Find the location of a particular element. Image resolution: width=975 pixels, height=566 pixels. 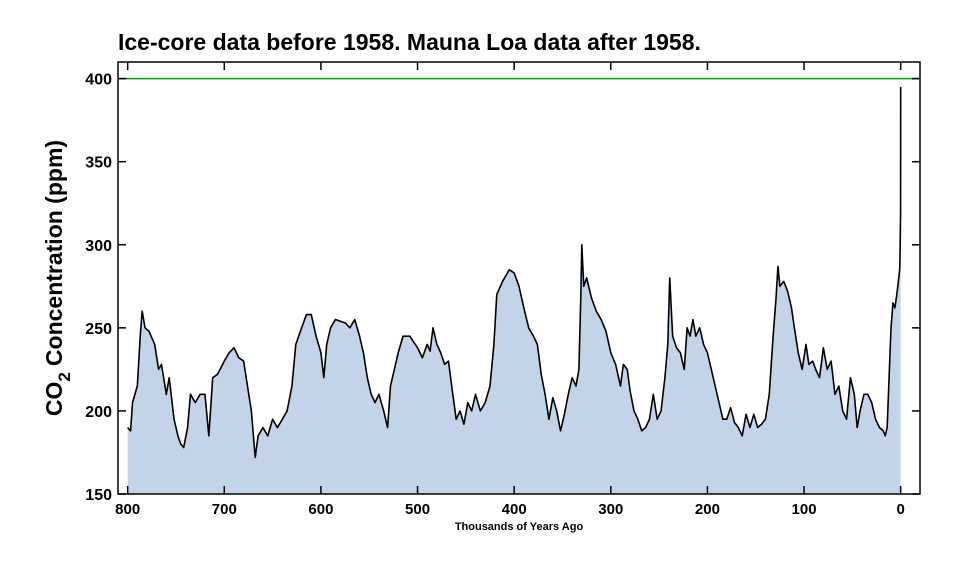

x-tick-label: 600 is located at coordinates (320, 509).